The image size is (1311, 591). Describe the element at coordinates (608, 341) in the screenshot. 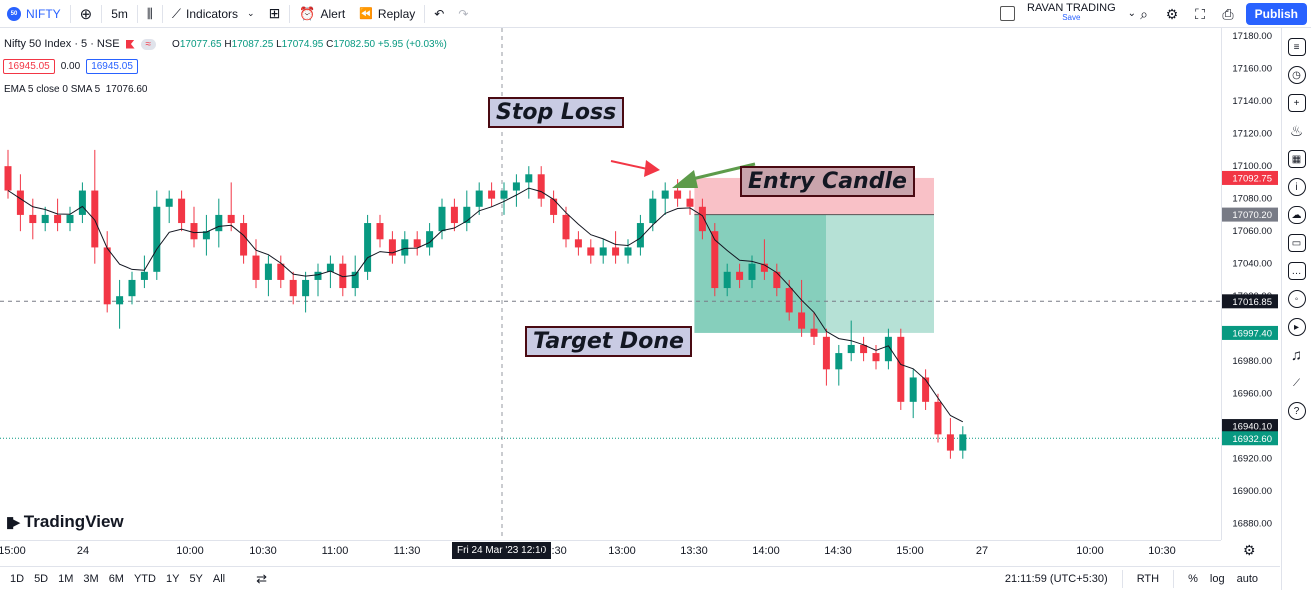

I see `target-done-annotation: Target Done` at that location.